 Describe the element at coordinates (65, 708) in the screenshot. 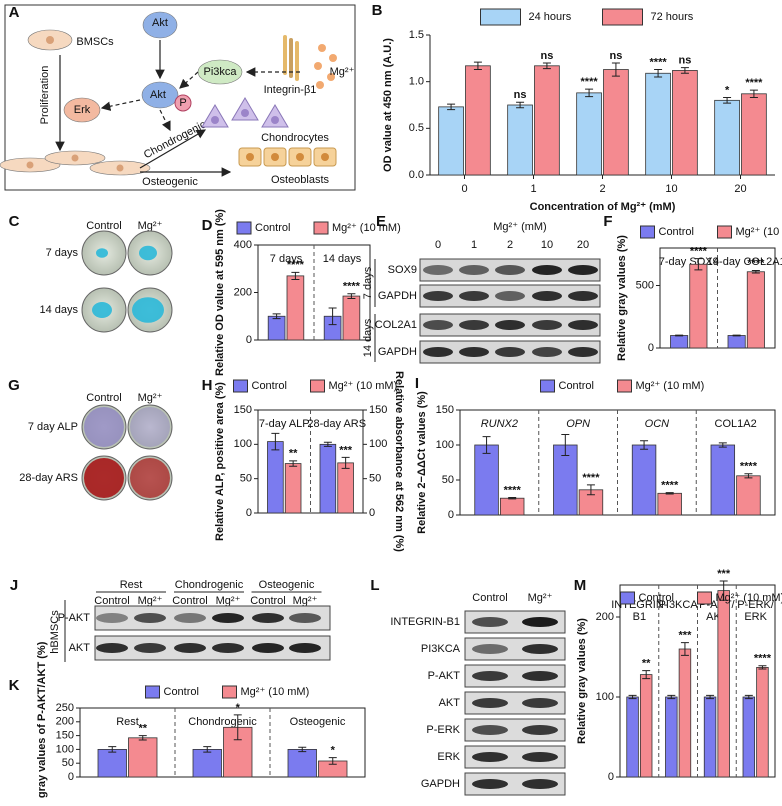

I see `y-tick-label: 250` at that location.